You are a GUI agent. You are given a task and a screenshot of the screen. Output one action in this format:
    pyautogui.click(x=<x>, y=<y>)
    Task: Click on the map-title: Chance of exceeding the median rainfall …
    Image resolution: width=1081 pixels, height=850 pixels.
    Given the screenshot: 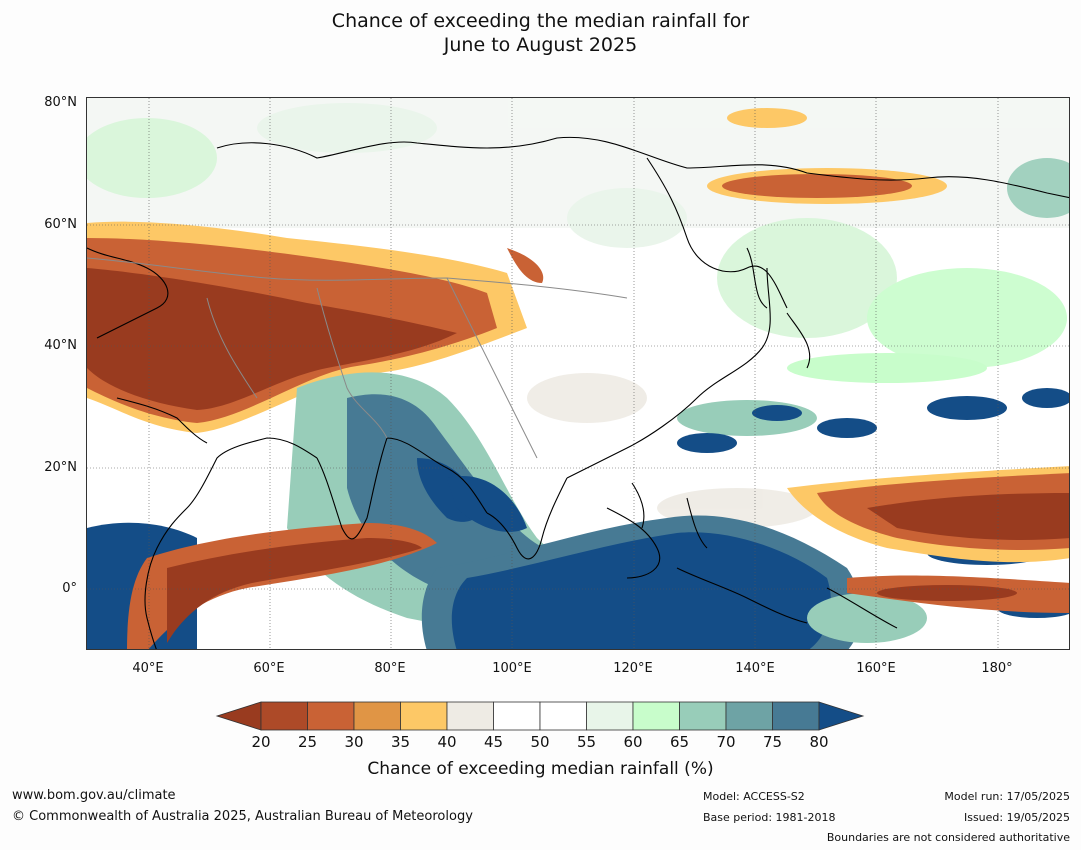 What is the action you would take?
    pyautogui.click(x=540, y=33)
    